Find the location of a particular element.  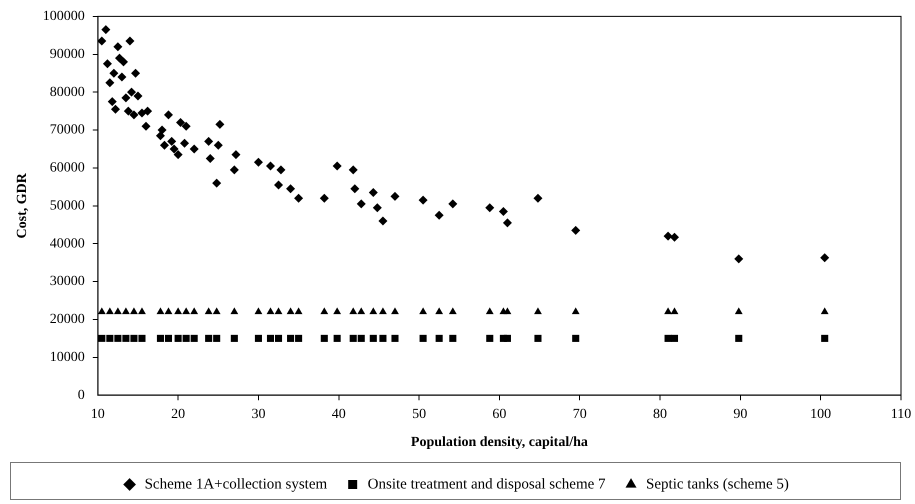

x-tick-label: 20 is located at coordinates (178, 414).